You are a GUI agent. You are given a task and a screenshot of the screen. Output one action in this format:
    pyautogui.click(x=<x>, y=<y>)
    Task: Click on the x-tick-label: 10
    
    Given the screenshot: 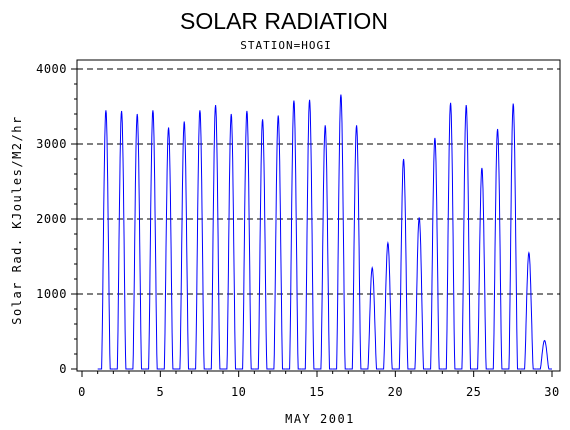 What is the action you would take?
    pyautogui.click(x=238, y=392)
    